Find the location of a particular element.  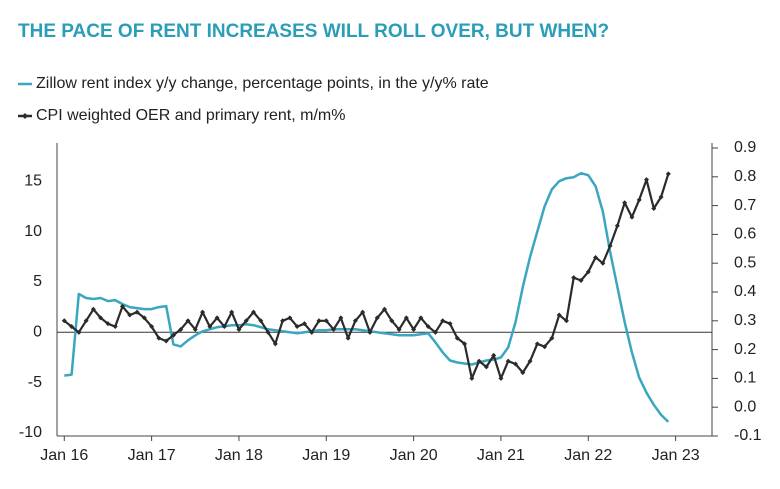

y2-tick-label: 0.3 is located at coordinates (745, 320).